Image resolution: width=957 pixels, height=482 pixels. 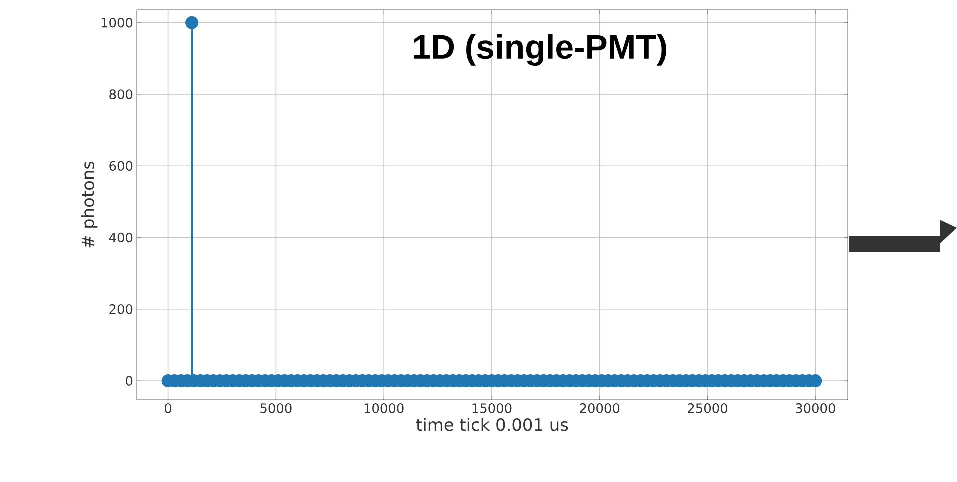 I want to click on y-tick-label: 600, so click(x=121, y=166).